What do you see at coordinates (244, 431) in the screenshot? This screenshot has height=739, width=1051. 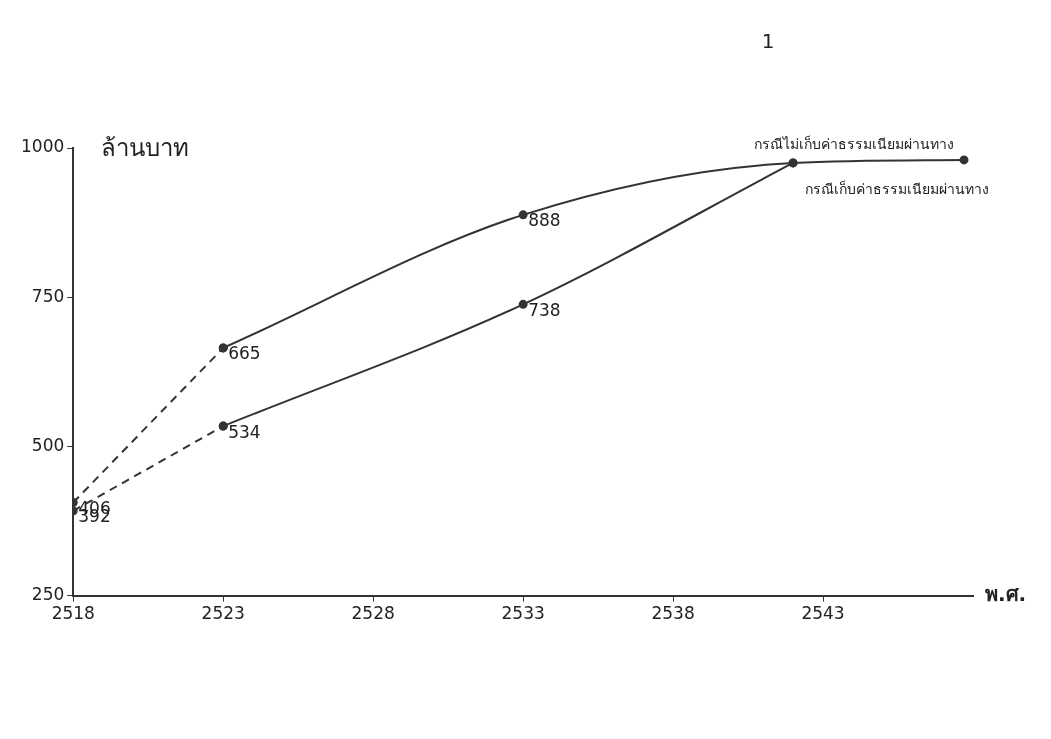 I see `data-label: 534` at bounding box center [244, 431].